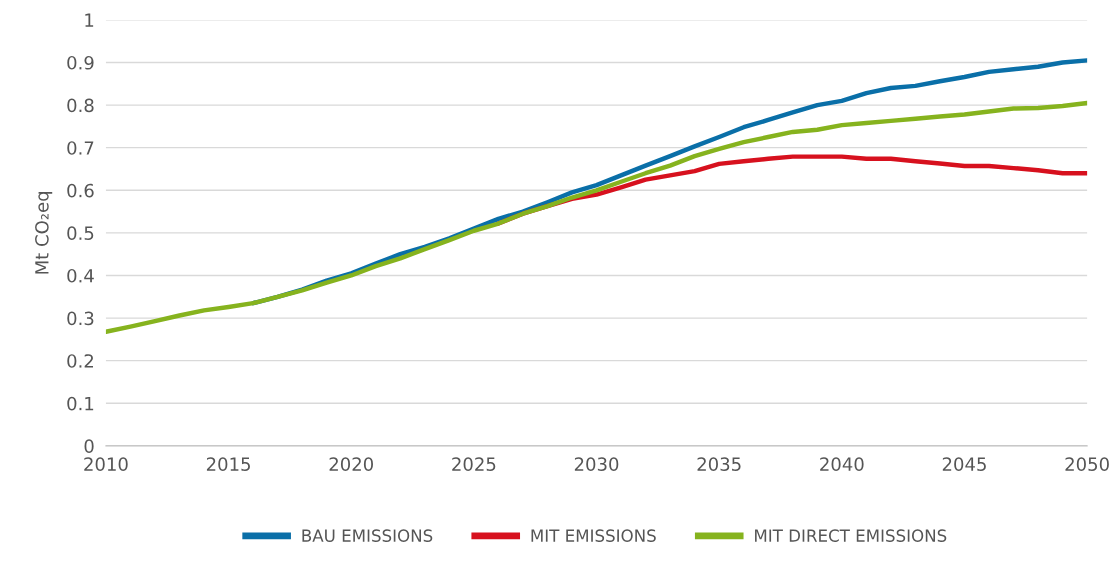  Describe the element at coordinates (367, 535) in the screenshot. I see `legend-label: BAU EMISSIONS` at that location.